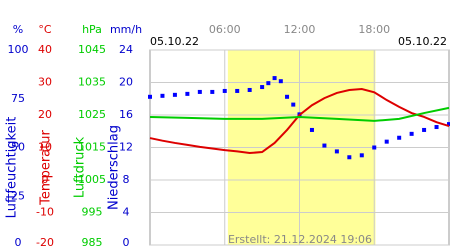  Describe the element at coordinates (45, 147) in the screenshot. I see `y-tick-label: 10` at that location.